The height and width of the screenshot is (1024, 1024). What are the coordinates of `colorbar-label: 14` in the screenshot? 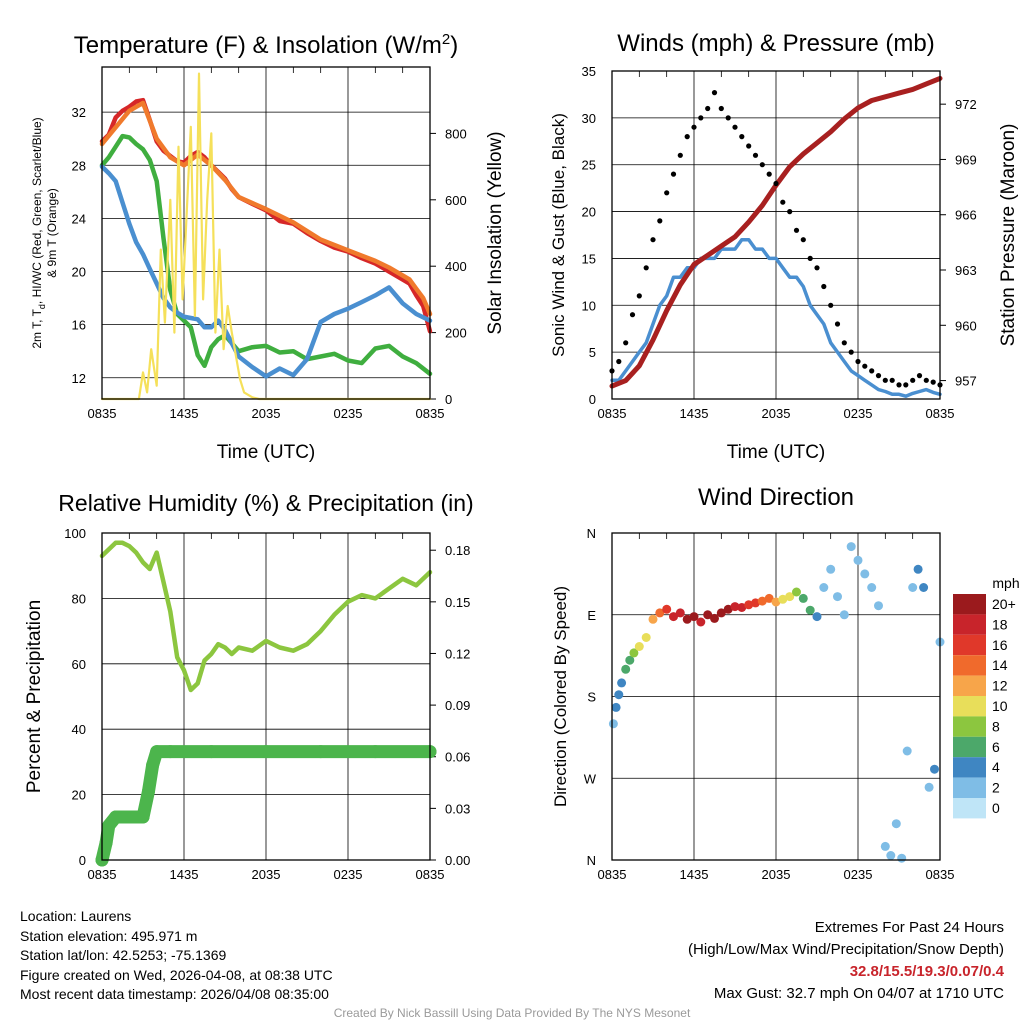 It's located at (1000, 665).